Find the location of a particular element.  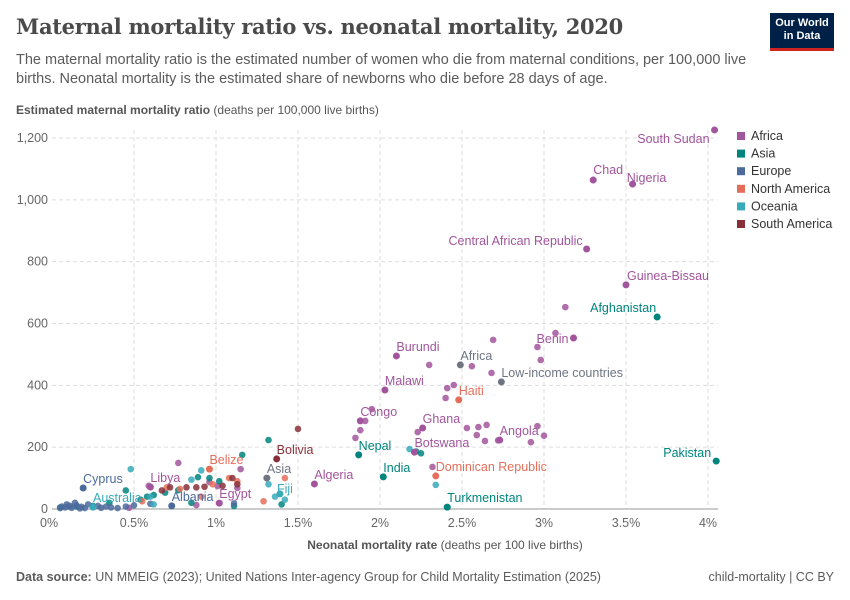

point-label: Libya is located at coordinates (165, 478).